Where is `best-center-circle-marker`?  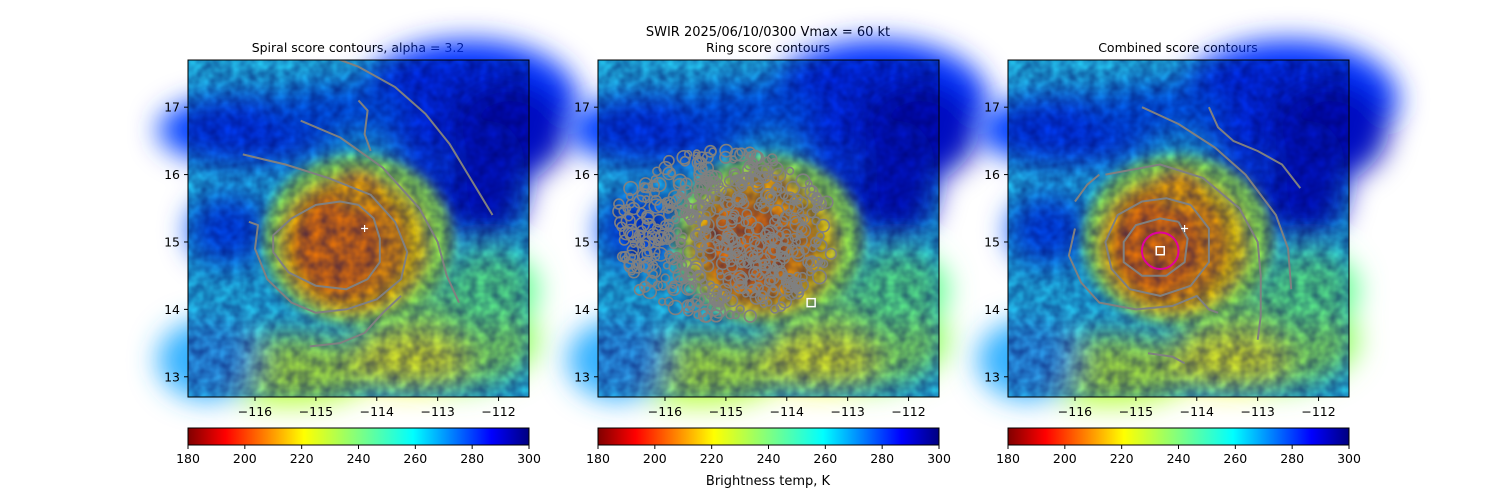
best-center-circle-marker is located at coordinates (1160, 251).